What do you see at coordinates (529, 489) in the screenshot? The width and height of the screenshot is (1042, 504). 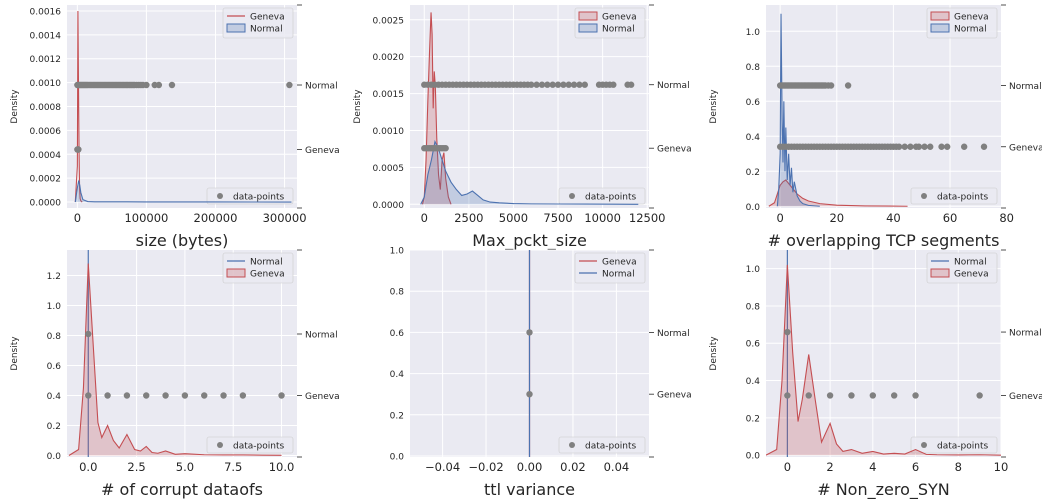 I see `x-axis-label: ttl variance` at bounding box center [529, 489].